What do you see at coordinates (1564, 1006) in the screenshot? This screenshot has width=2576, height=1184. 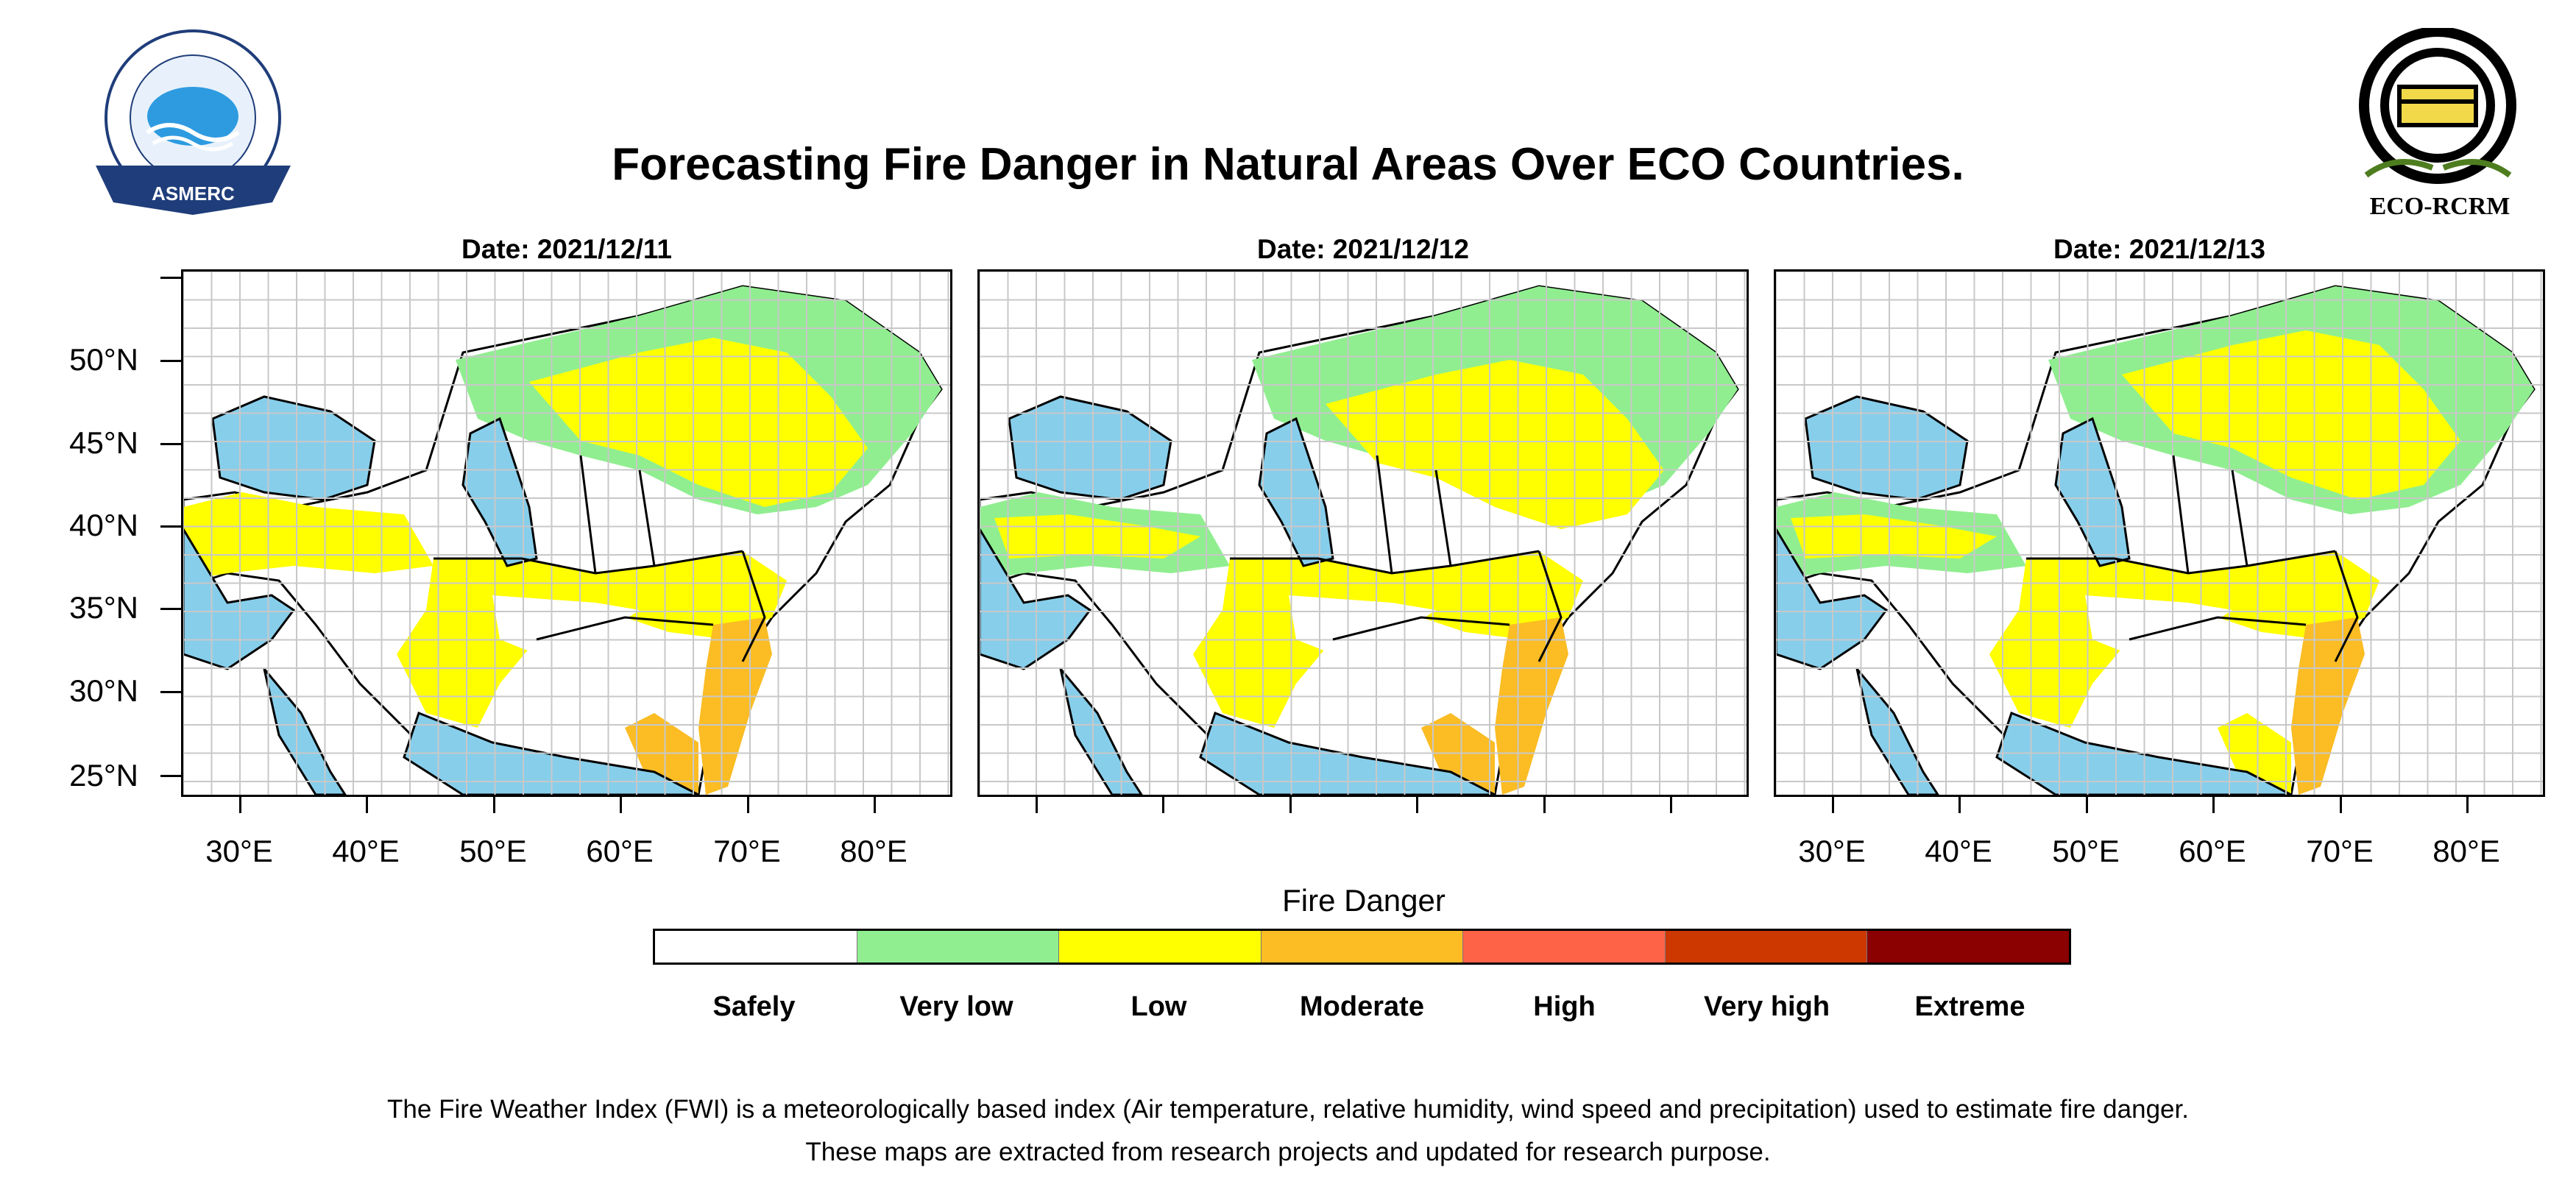 I see `legend-label-high: High` at bounding box center [1564, 1006].